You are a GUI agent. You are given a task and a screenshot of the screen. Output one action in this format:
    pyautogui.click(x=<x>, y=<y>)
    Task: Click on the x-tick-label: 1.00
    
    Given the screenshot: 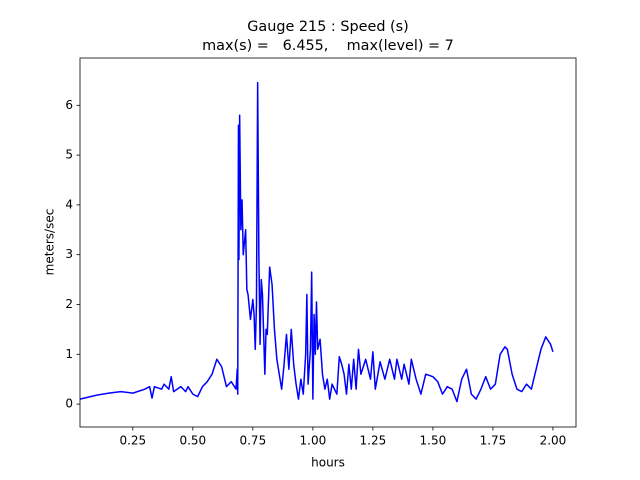 What is the action you would take?
    pyautogui.click(x=313, y=441)
    